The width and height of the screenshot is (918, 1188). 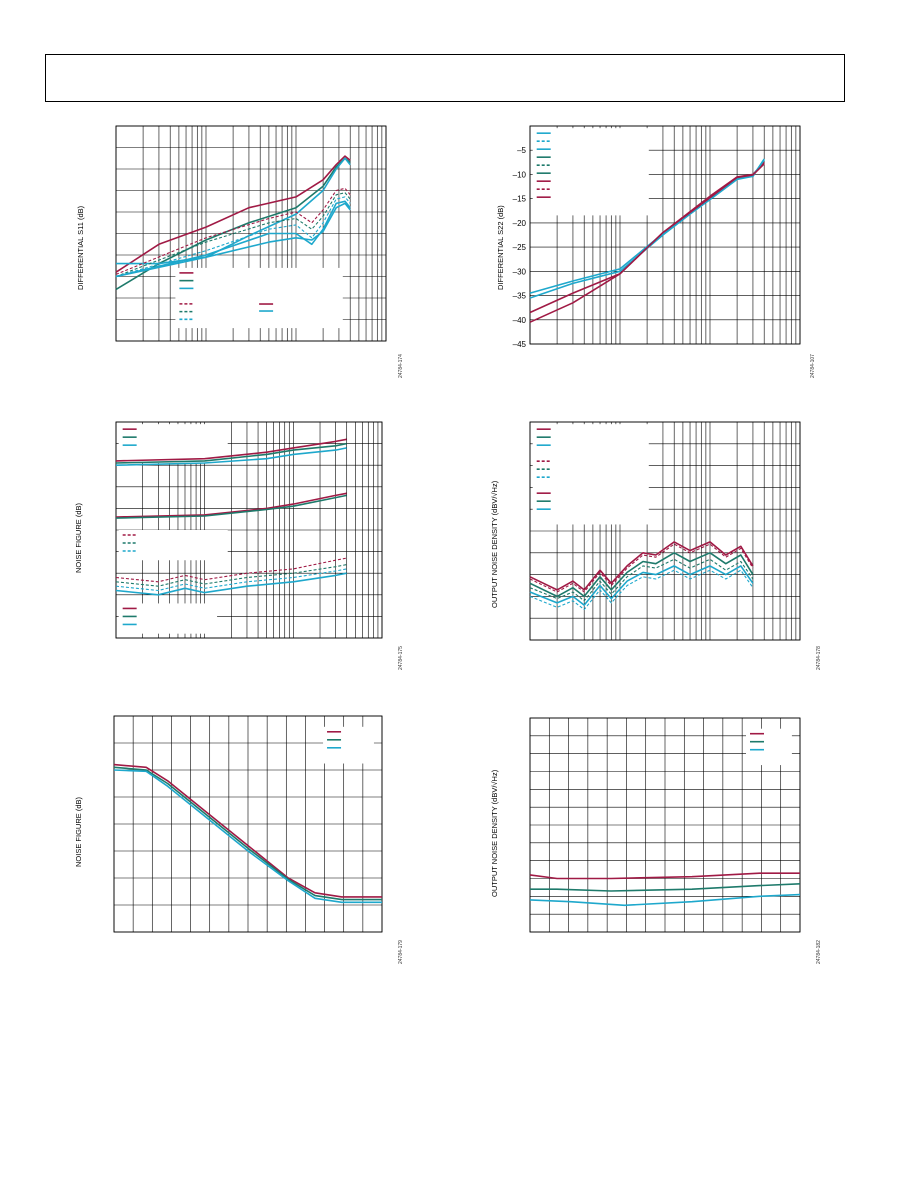 I want to click on chart-ond-gain-ylabel: OUTPUT NOISE DENSITY (dBV/√Hz), so click(x=494, y=833).